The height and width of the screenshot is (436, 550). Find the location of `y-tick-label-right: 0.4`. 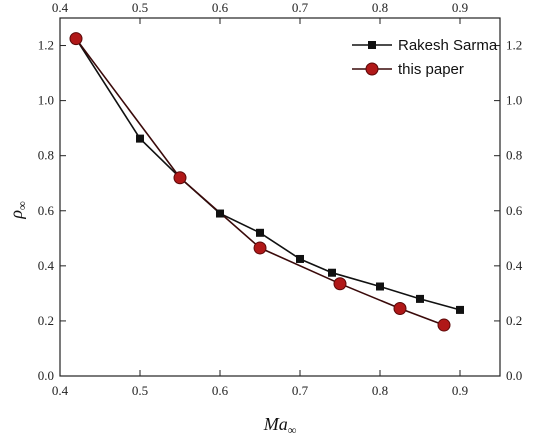

y-tick-label-right: 0.4 is located at coordinates (514, 265).